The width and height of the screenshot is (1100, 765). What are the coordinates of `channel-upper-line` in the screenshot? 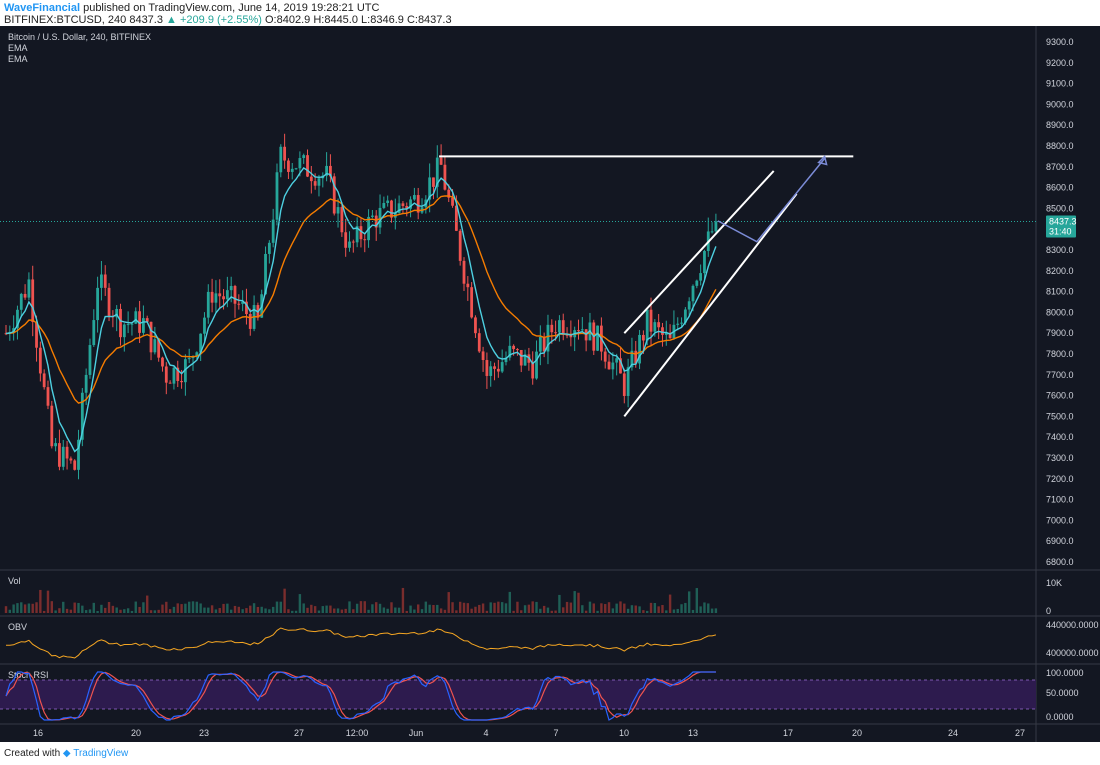 It's located at (699, 252).